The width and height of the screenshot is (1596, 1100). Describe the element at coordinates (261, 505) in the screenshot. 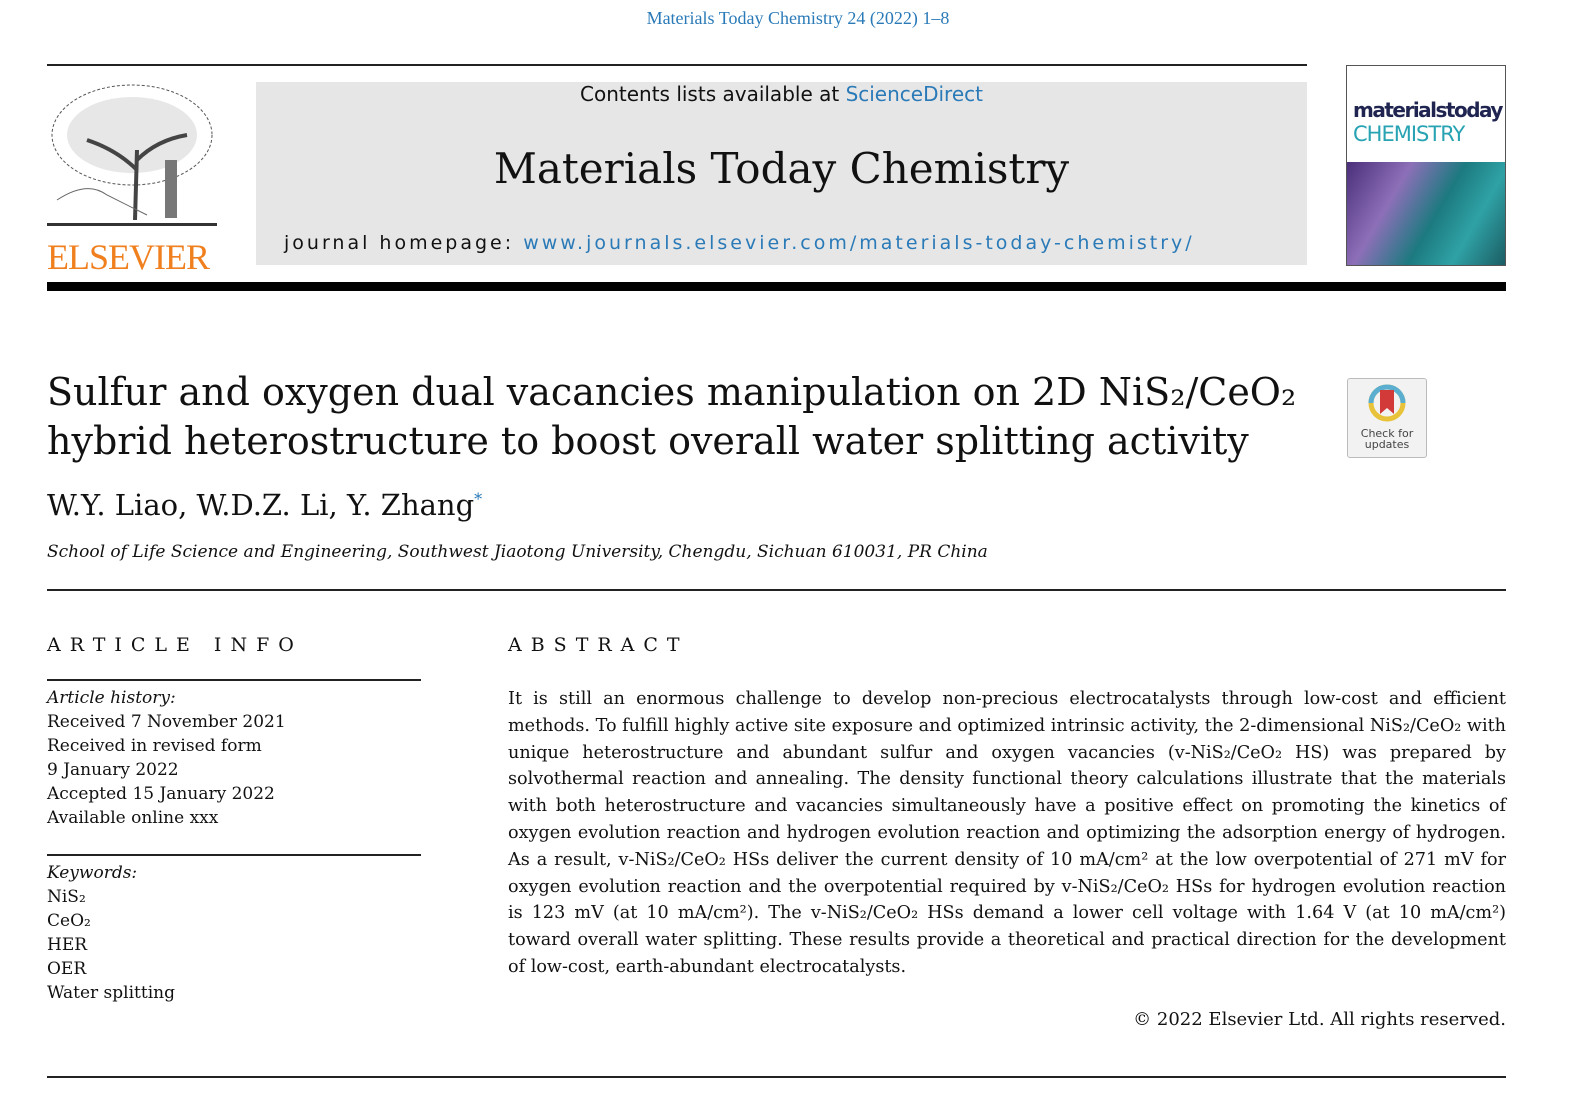

I see `author-list: W.Y. Liao, W.D.Z. Li, Y. Zhang` at that location.